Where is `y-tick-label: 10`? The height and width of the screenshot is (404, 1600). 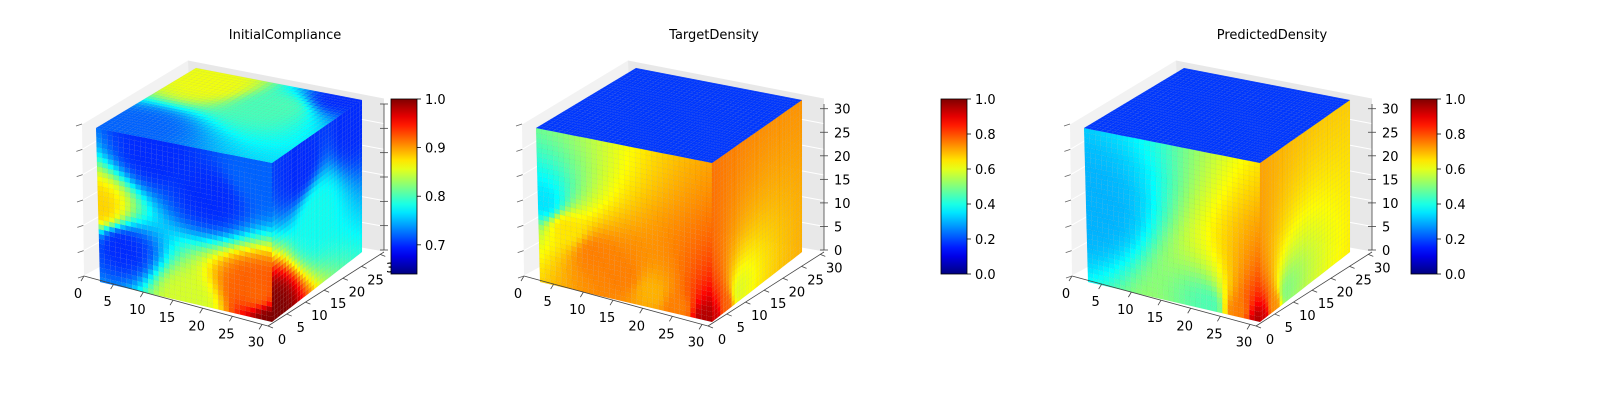 y-tick-label: 10 is located at coordinates (319, 316).